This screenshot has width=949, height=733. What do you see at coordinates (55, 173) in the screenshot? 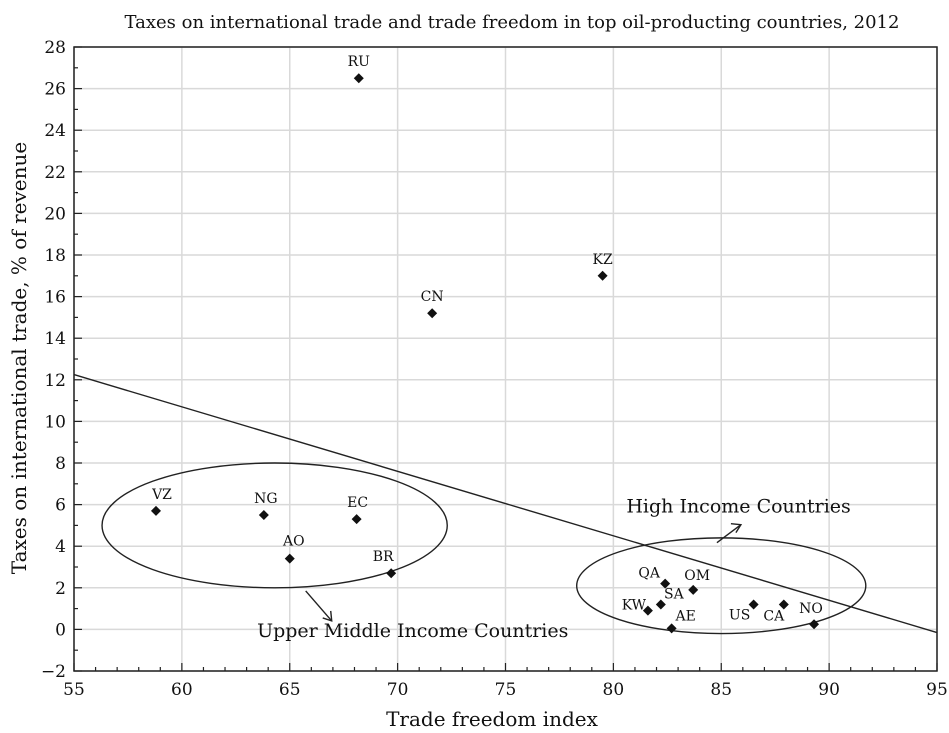
I see `y-tick-label: 22` at bounding box center [55, 173].